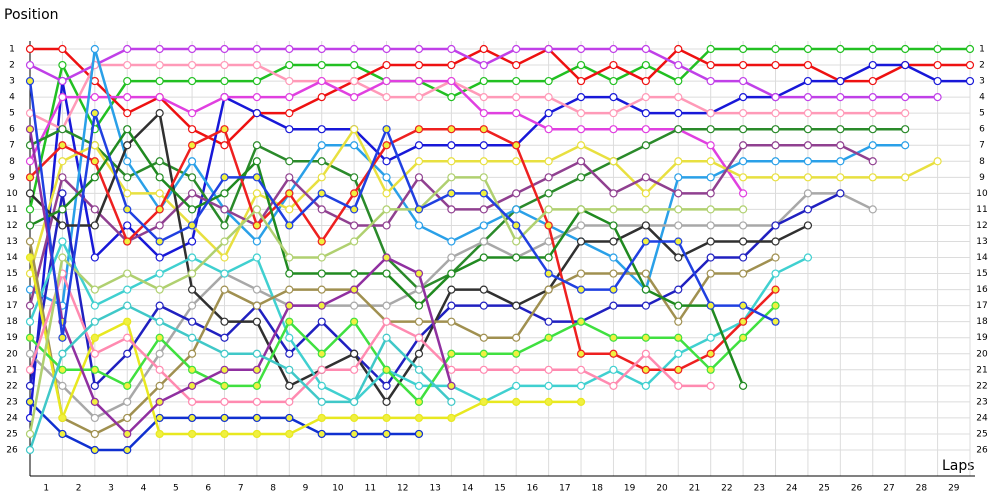 This screenshot has width=1000, height=500. Describe the element at coordinates (982, 146) in the screenshot. I see `y-tick-label-right: 7` at that location.